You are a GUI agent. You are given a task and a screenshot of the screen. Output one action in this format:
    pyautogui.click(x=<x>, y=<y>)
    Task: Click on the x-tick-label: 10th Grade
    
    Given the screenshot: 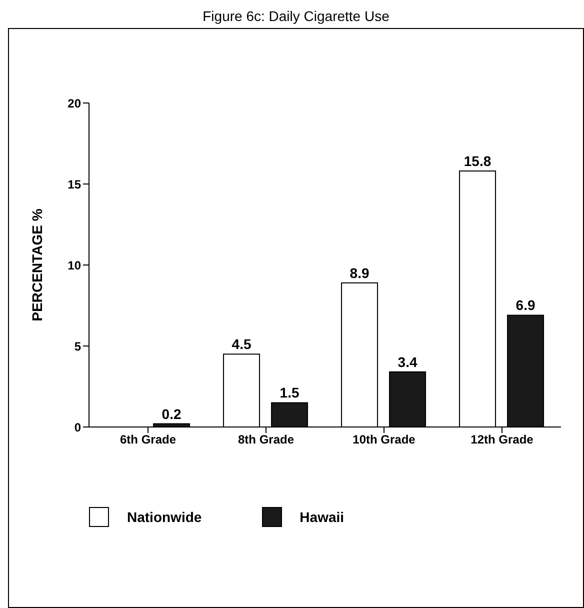 What is the action you would take?
    pyautogui.click(x=384, y=439)
    